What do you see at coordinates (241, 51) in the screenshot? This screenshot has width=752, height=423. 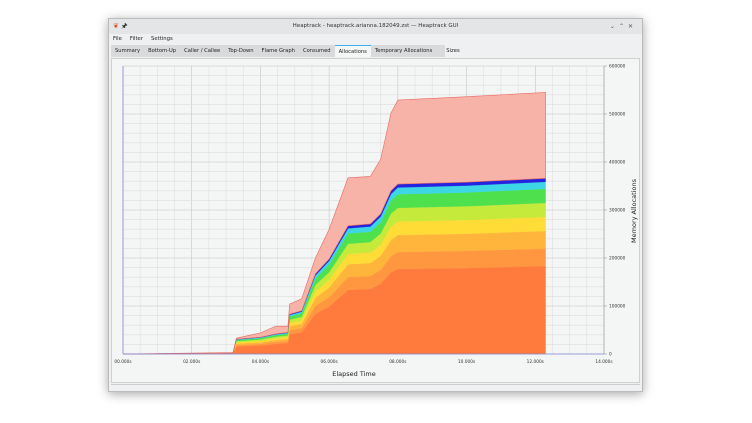 I see `tab-top-down: Top-Down` at bounding box center [241, 51].